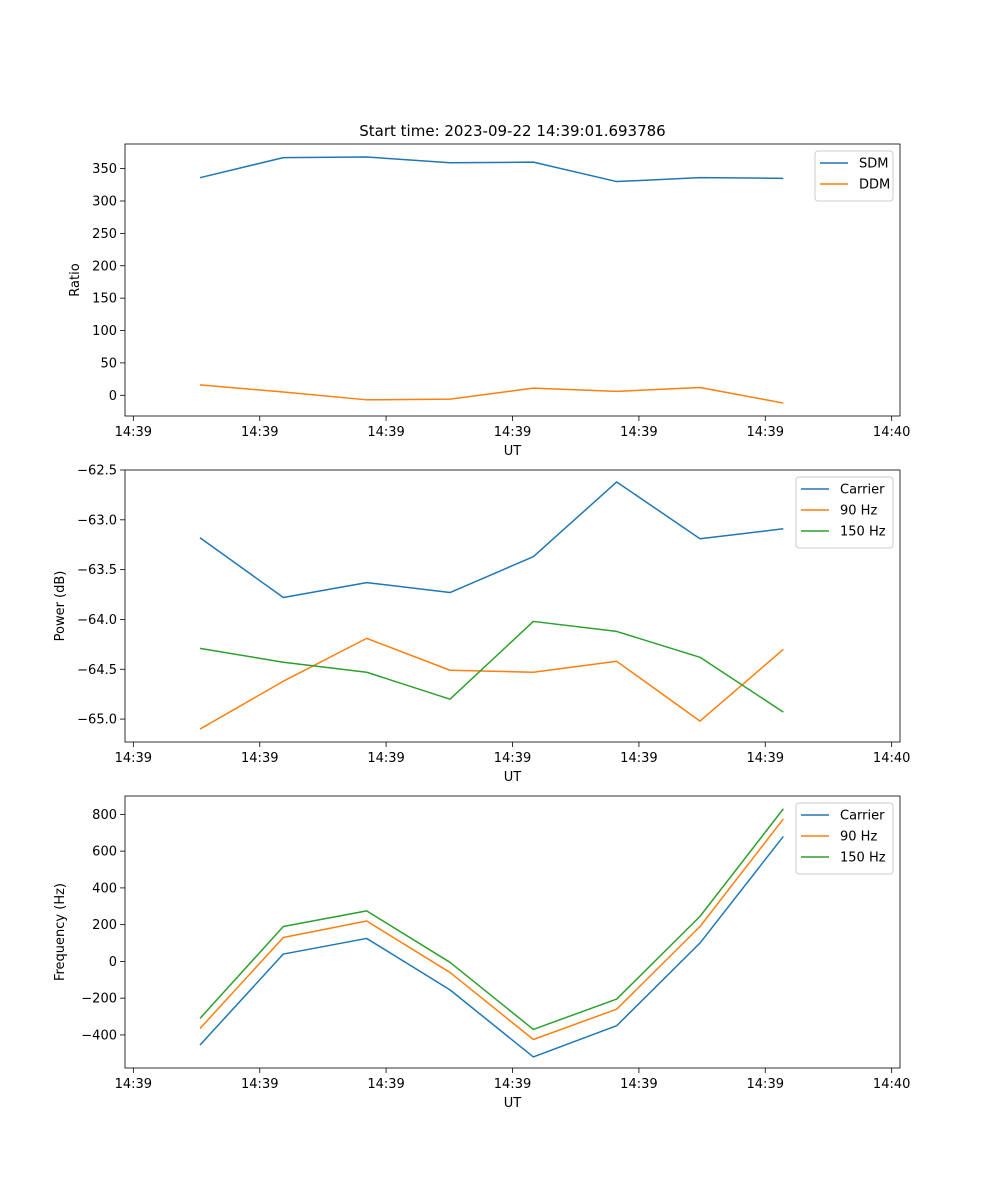  I want to click on frequency-series-90-hz-line, so click(491, 929).